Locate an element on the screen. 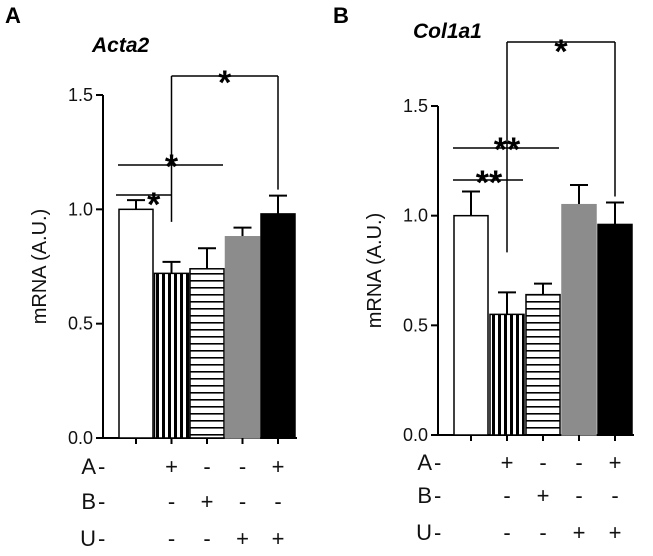  chart-title: Acta2 is located at coordinates (120, 45).